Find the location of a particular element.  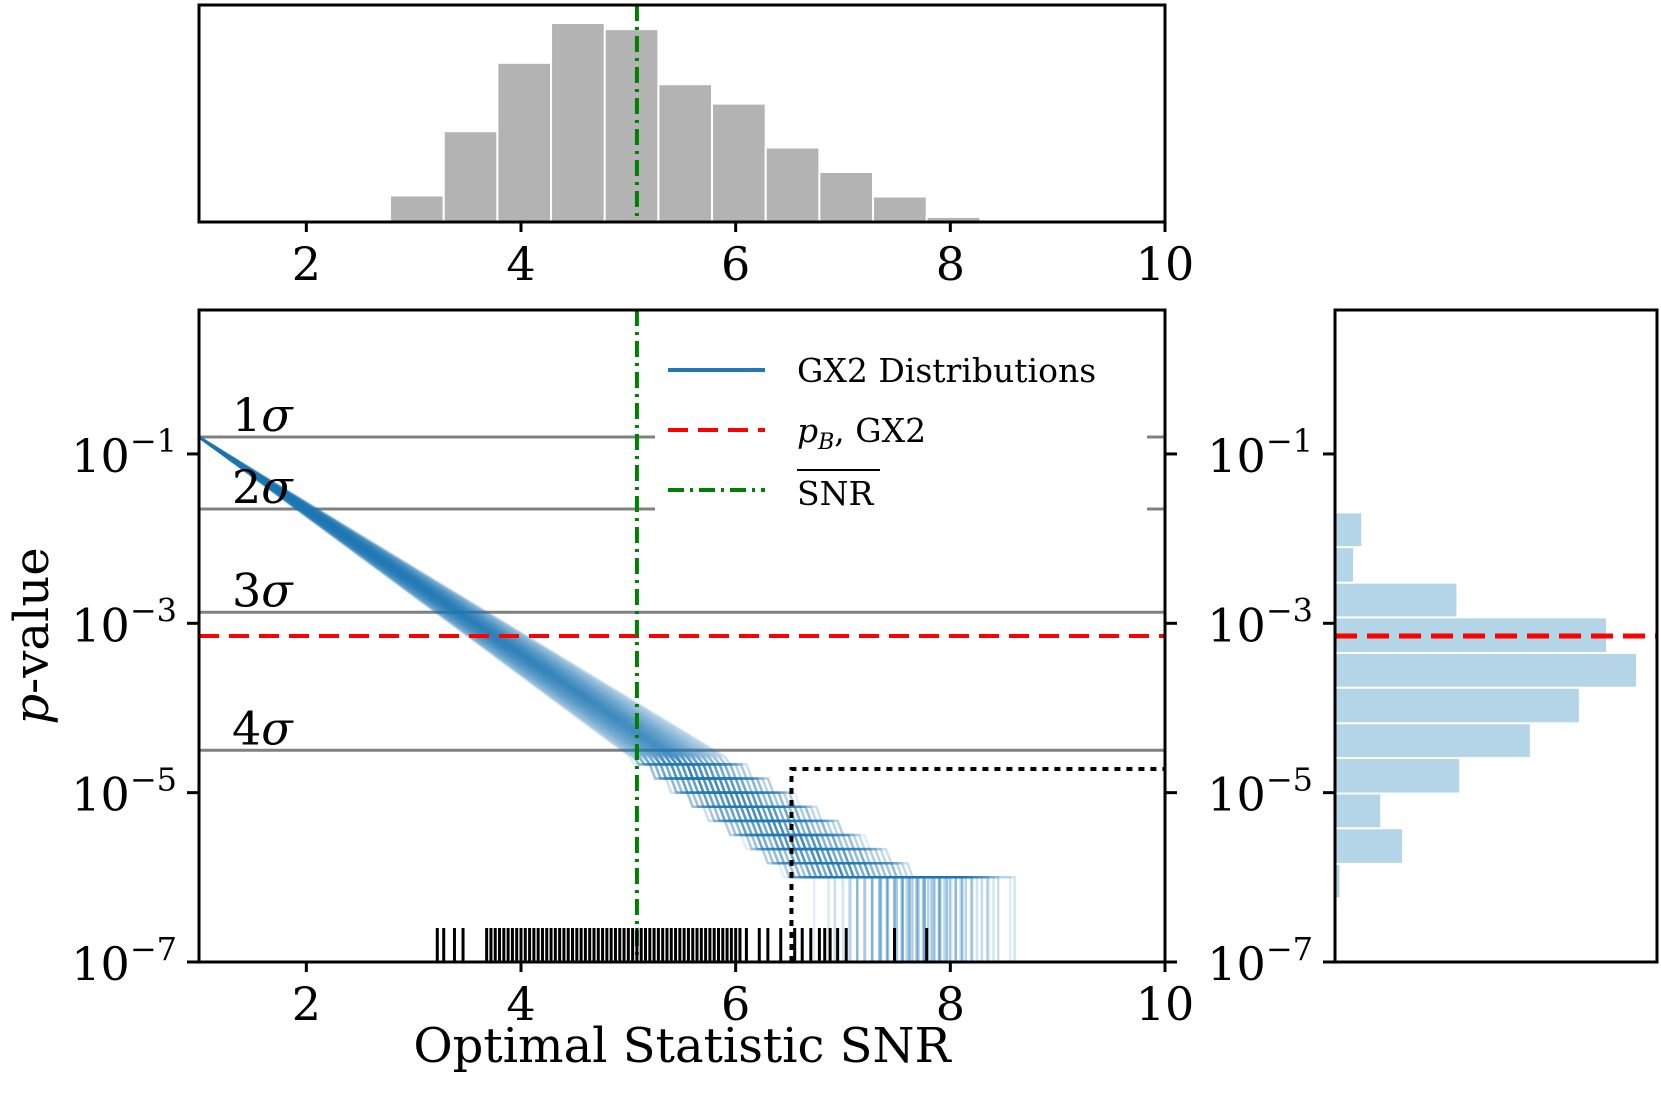

legend-pb-label: pB, GX2 is located at coordinates (861, 433).